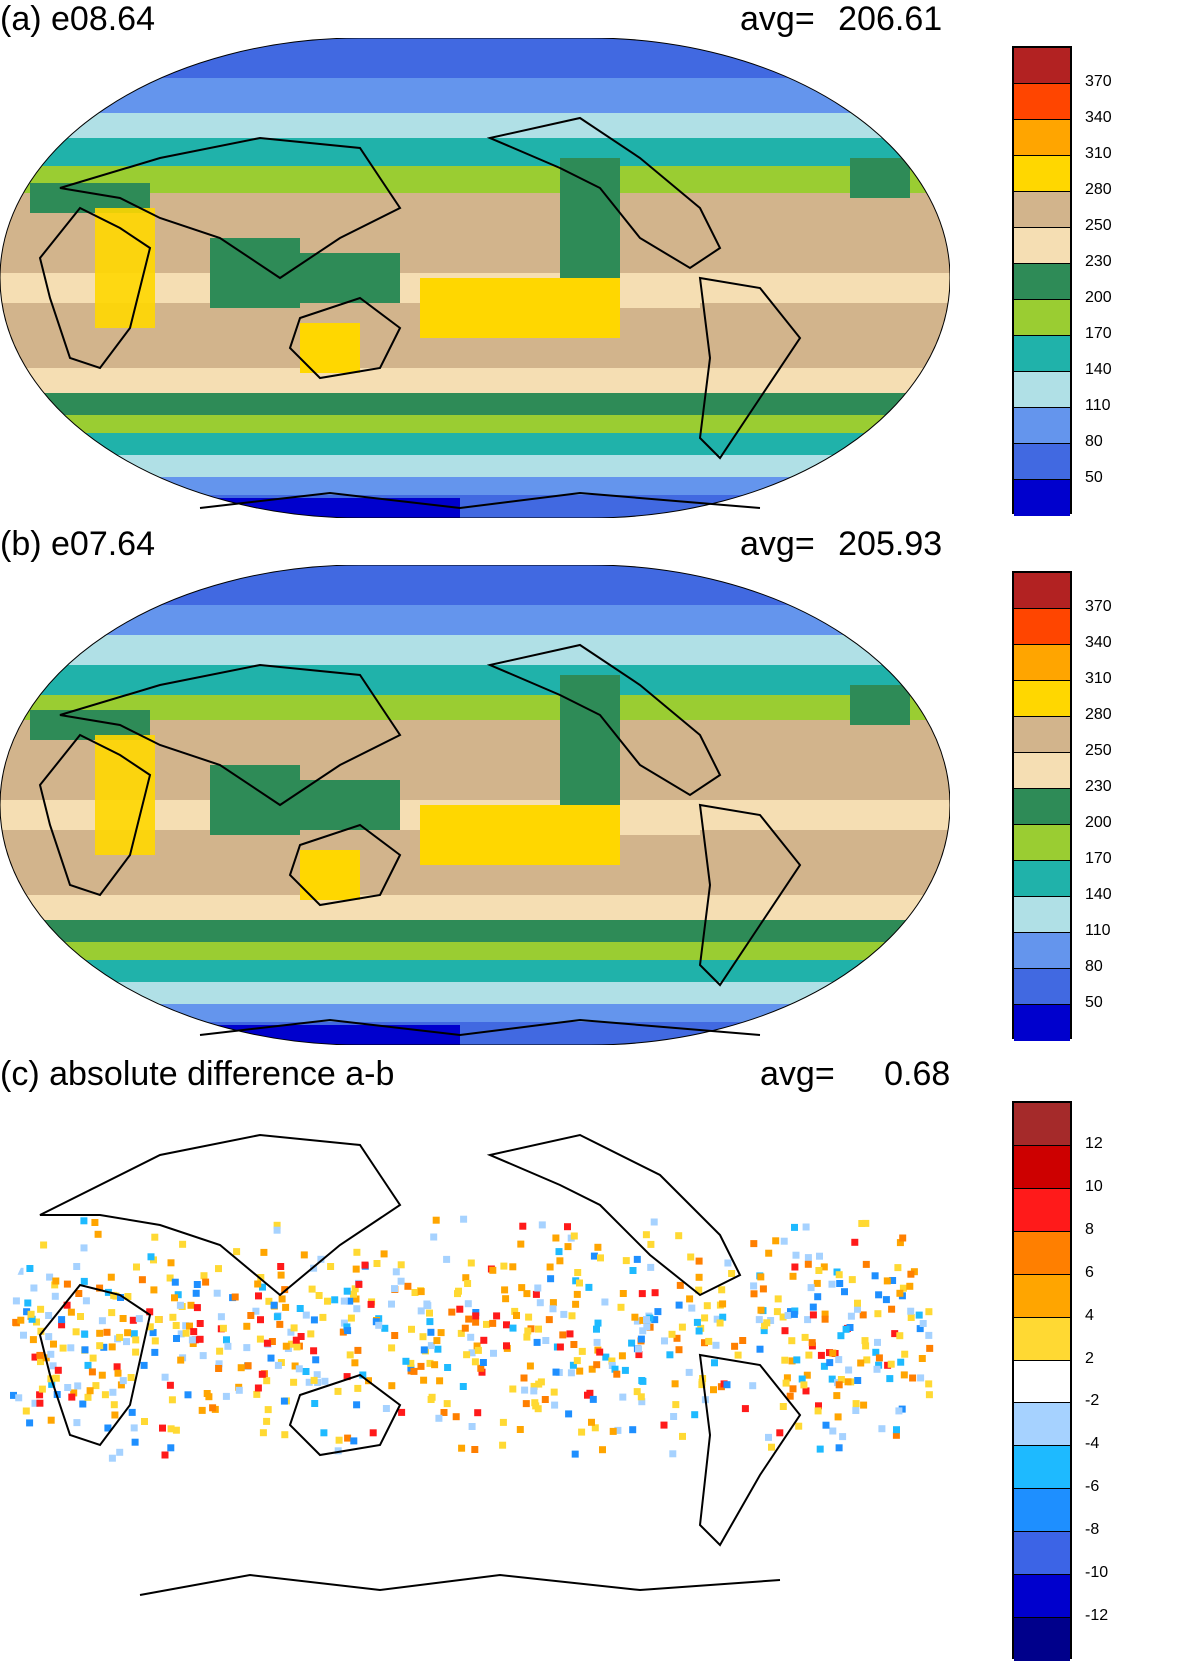 The image size is (1188, 1677). I want to click on colorbar-tick-label: -8, so click(1092, 1530).